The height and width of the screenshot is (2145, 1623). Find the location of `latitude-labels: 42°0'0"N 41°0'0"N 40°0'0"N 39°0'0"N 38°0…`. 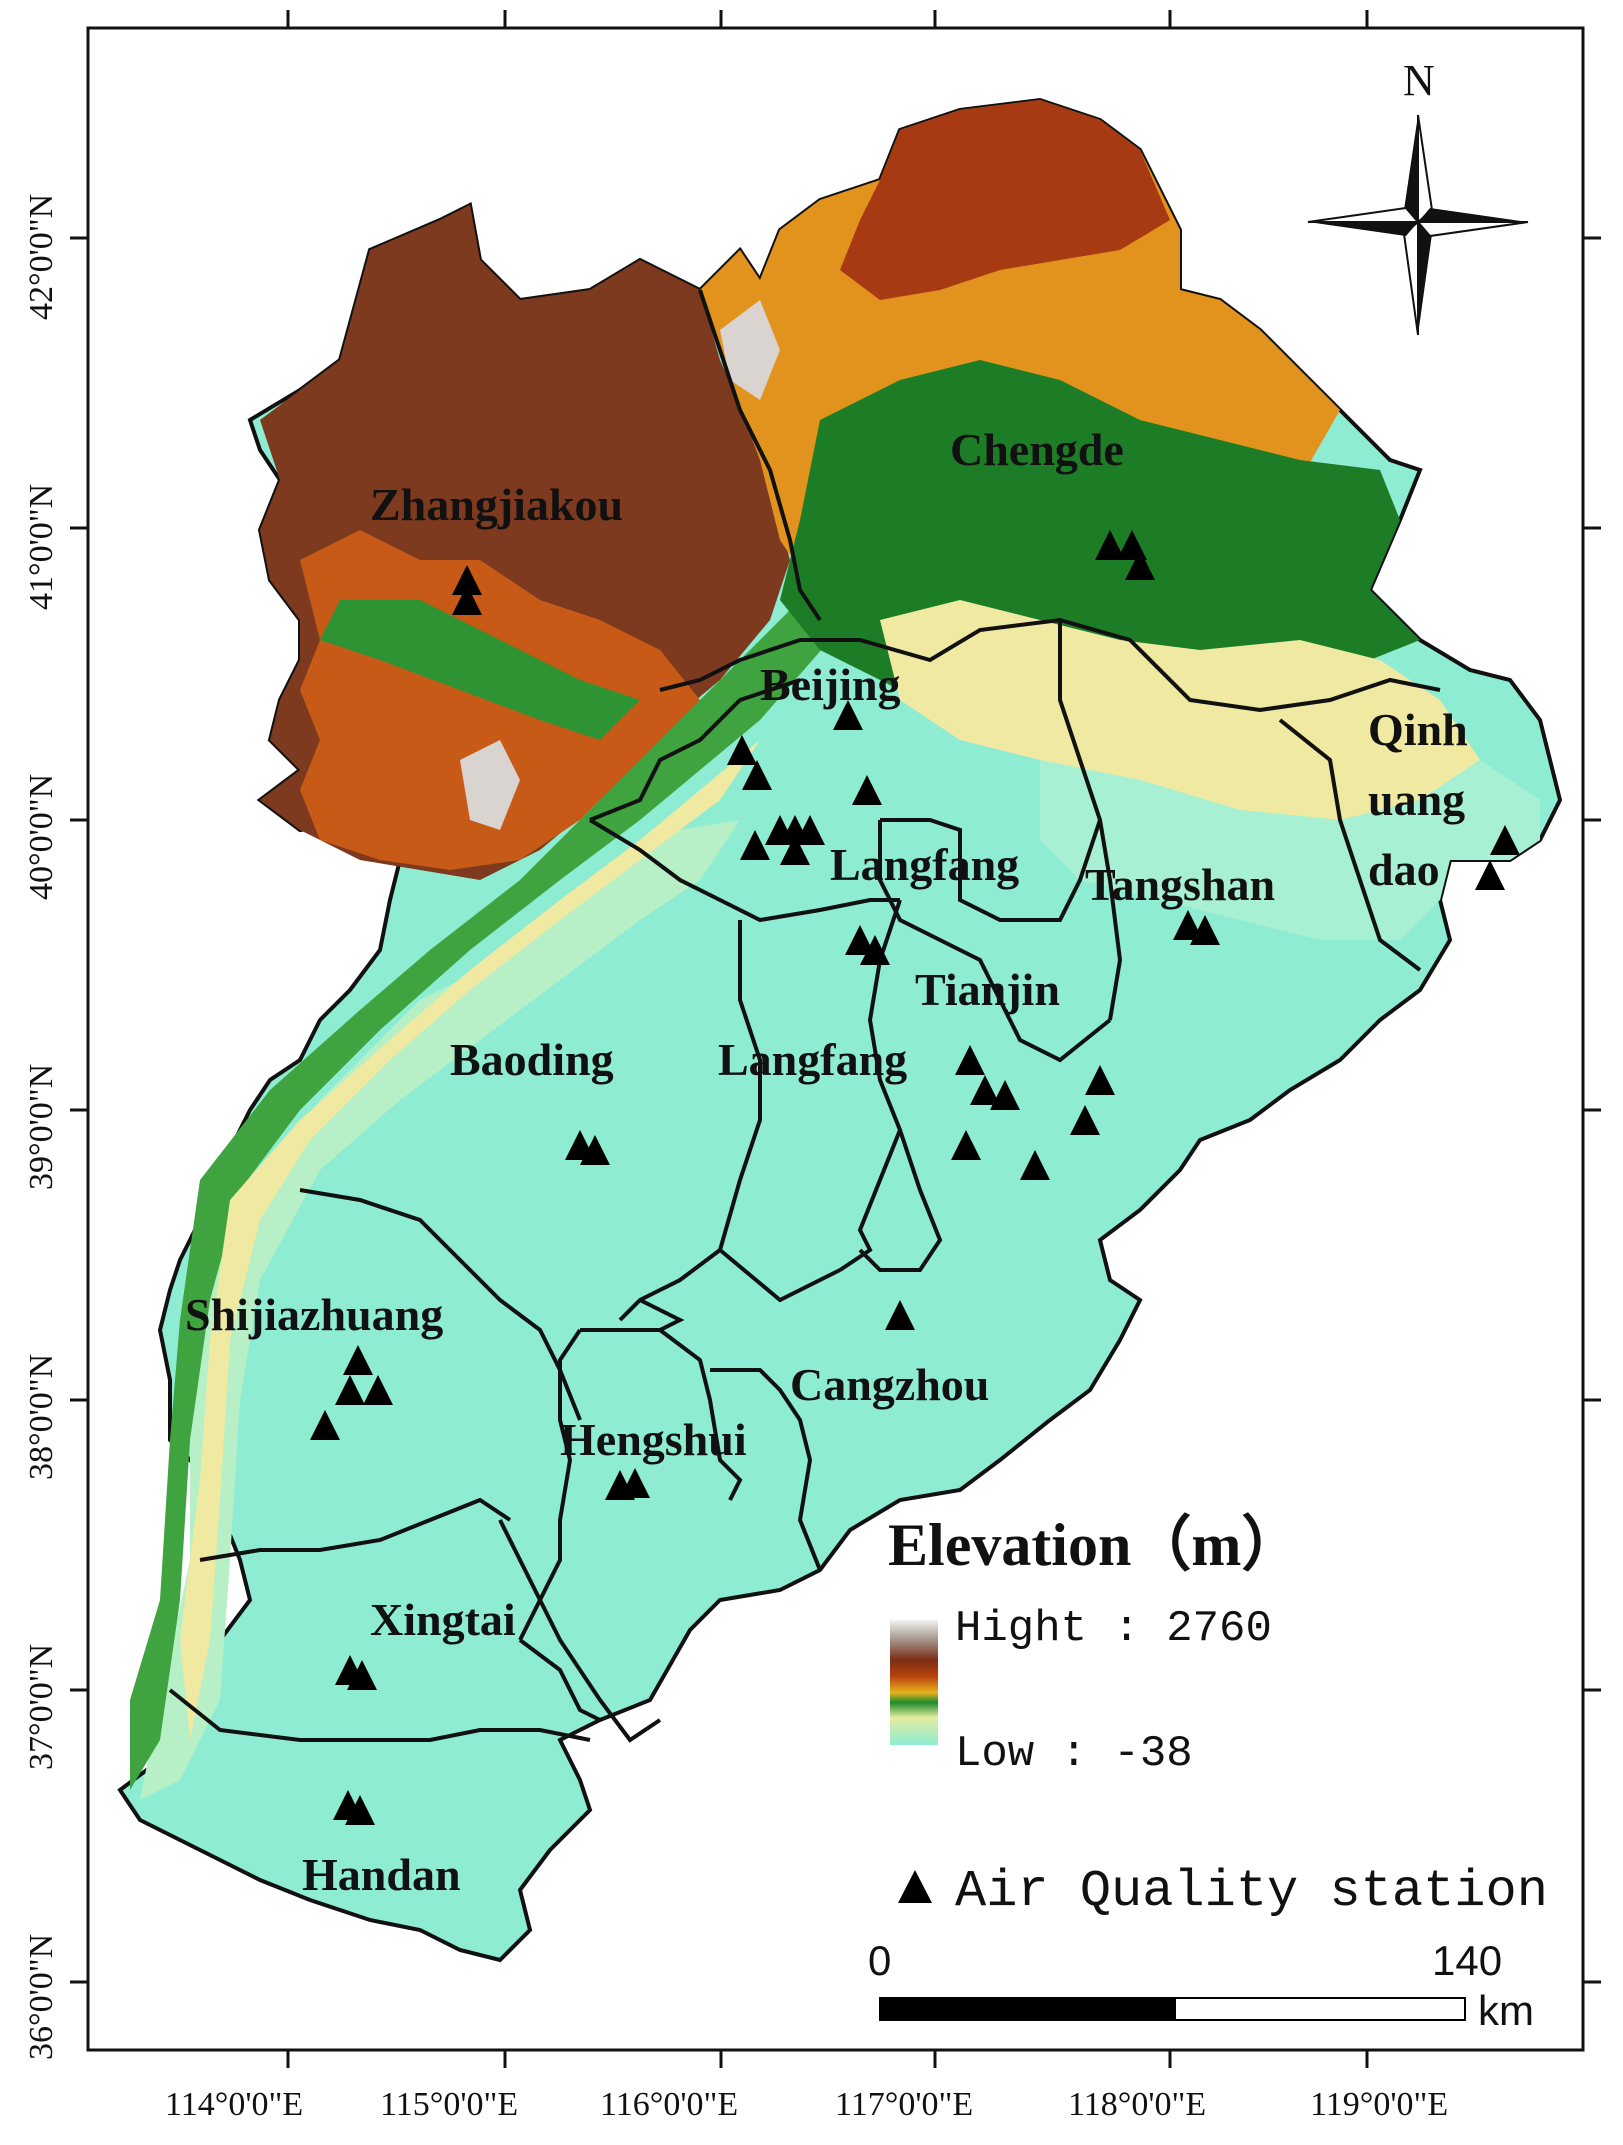

latitude-labels: 42°0'0"N 41°0'0"N 40°0'0"N 39°0'0"N 38°0… is located at coordinates (41, 1127).